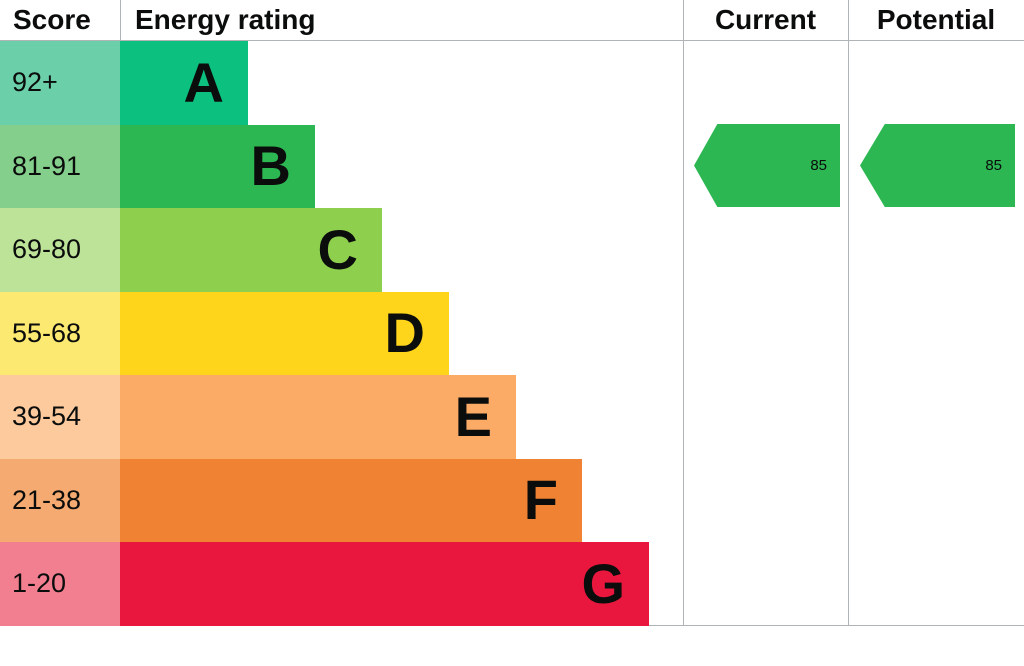  Describe the element at coordinates (512, 166) in the screenshot. I see `band-row-b: 81-91 B` at that location.